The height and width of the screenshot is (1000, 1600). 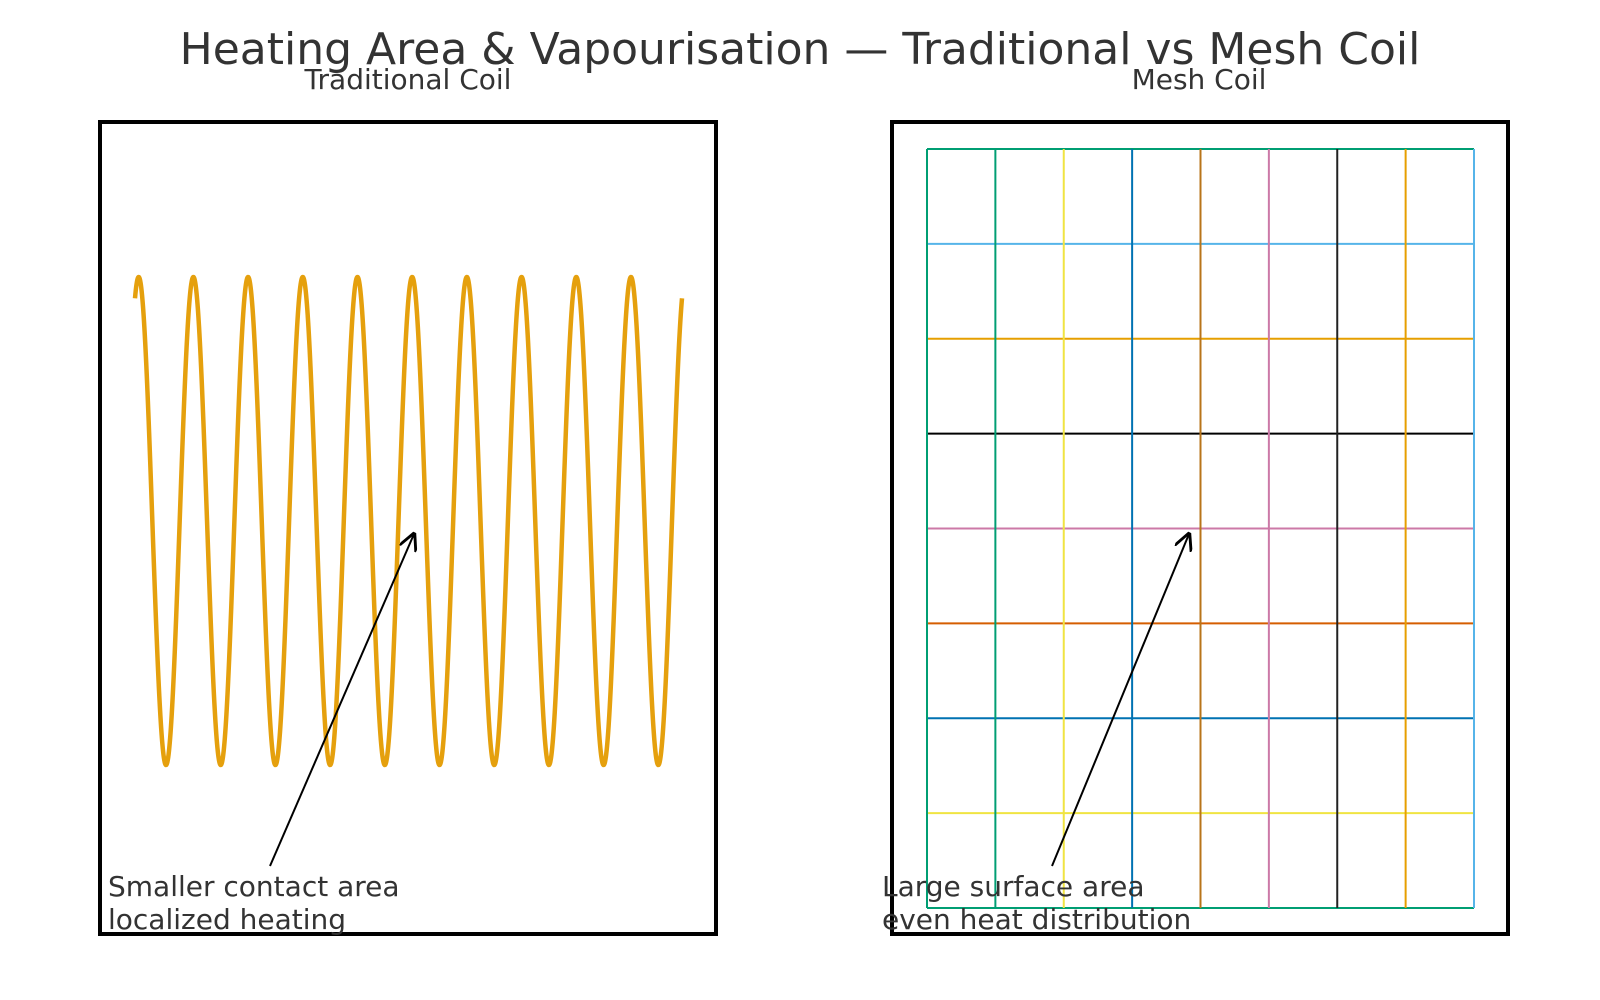 What do you see at coordinates (1120, 700) in the screenshot?
I see `mesh-note-arrow` at bounding box center [1120, 700].